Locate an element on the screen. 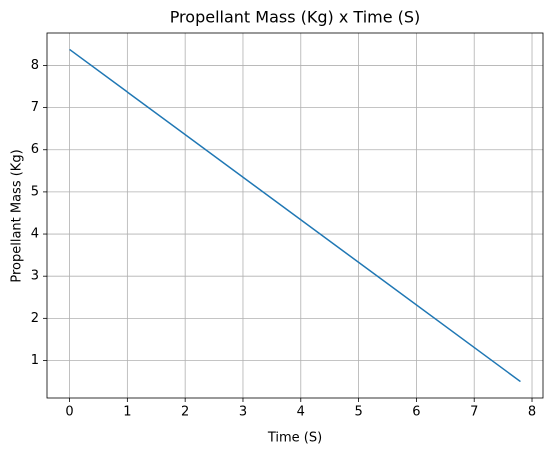 This screenshot has width=554, height=455. x-tick-label: 7 is located at coordinates (474, 412).